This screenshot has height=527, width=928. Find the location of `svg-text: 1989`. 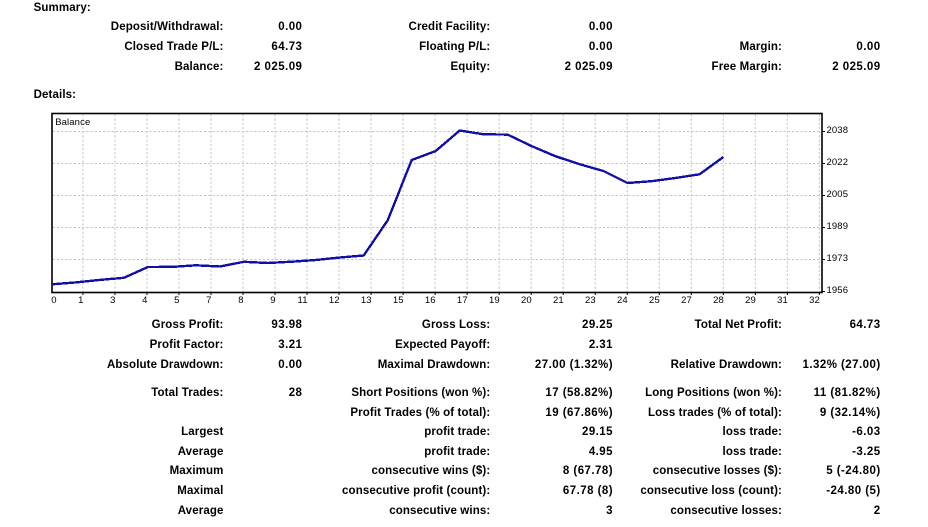

svg-text: 1989 is located at coordinates (838, 226).